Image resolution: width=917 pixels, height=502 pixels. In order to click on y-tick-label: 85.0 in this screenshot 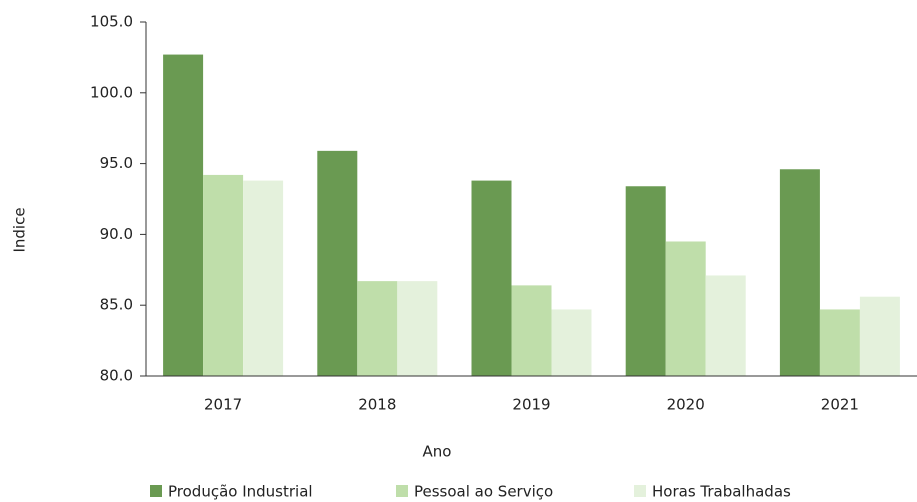, I will do `click(116, 305)`.